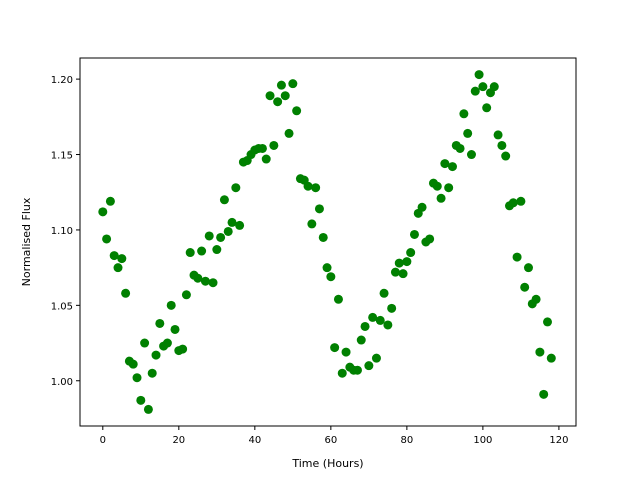 The image size is (640, 480). Describe the element at coordinates (62, 156) in the screenshot. I see `y-tick-label: 1.15` at that location.